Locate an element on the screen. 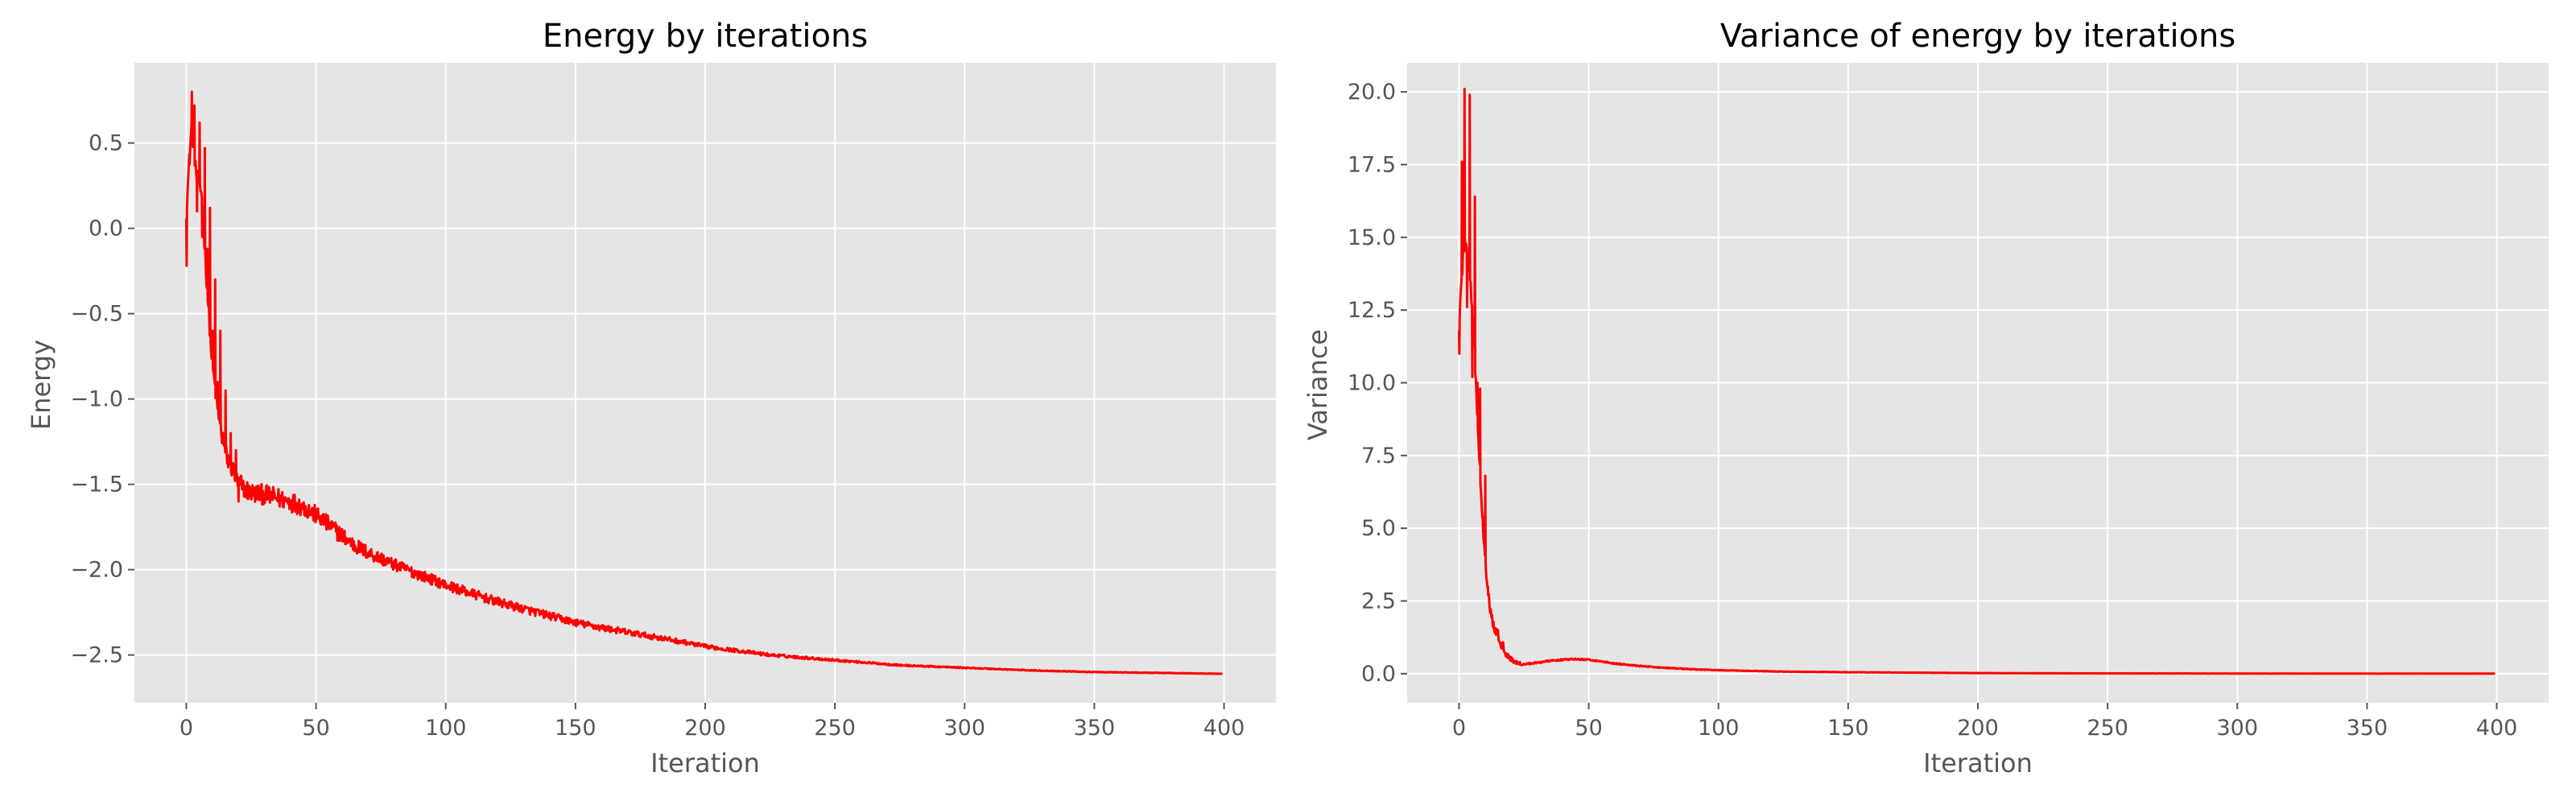 The width and height of the screenshot is (2576, 805). energy-x-axis-label: Iteration is located at coordinates (705, 763).